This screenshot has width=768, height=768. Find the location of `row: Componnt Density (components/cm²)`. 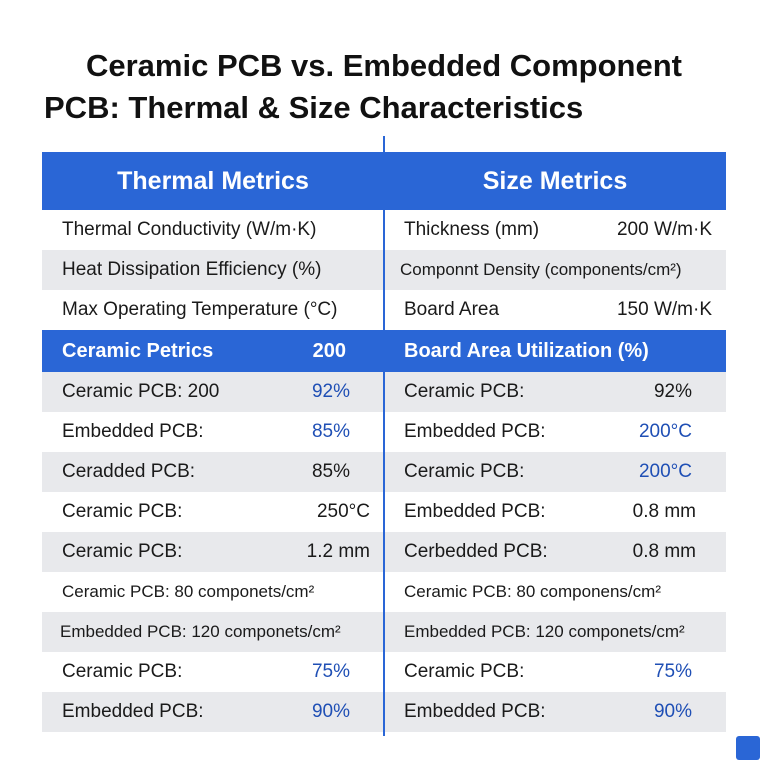

row: Componnt Density (components/cm²) is located at coordinates (555, 270).